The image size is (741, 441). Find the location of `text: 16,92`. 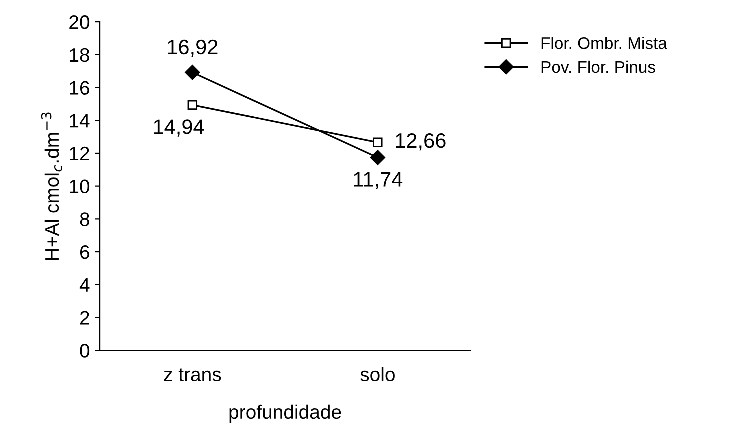

text: 16,92 is located at coordinates (193, 49).